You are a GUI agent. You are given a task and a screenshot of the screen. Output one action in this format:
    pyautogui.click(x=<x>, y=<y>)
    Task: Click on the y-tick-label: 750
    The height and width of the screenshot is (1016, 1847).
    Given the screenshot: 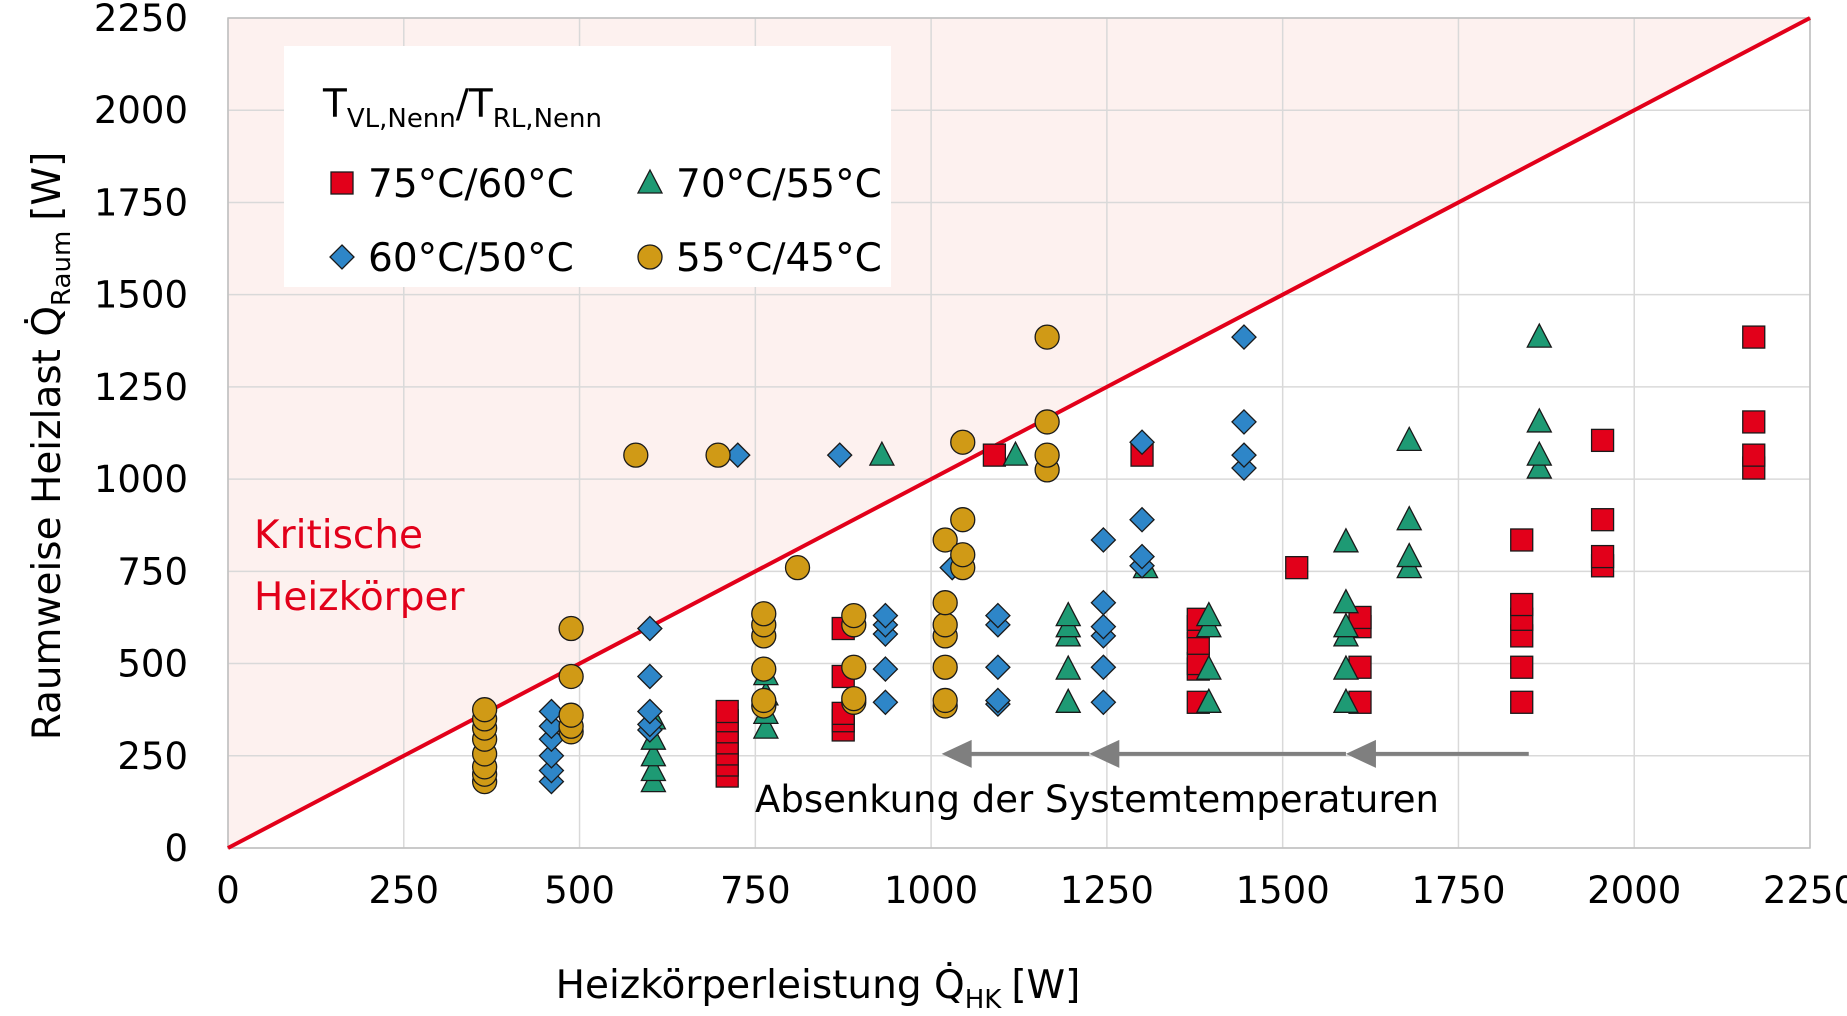 What is the action you would take?
    pyautogui.click(x=152, y=571)
    